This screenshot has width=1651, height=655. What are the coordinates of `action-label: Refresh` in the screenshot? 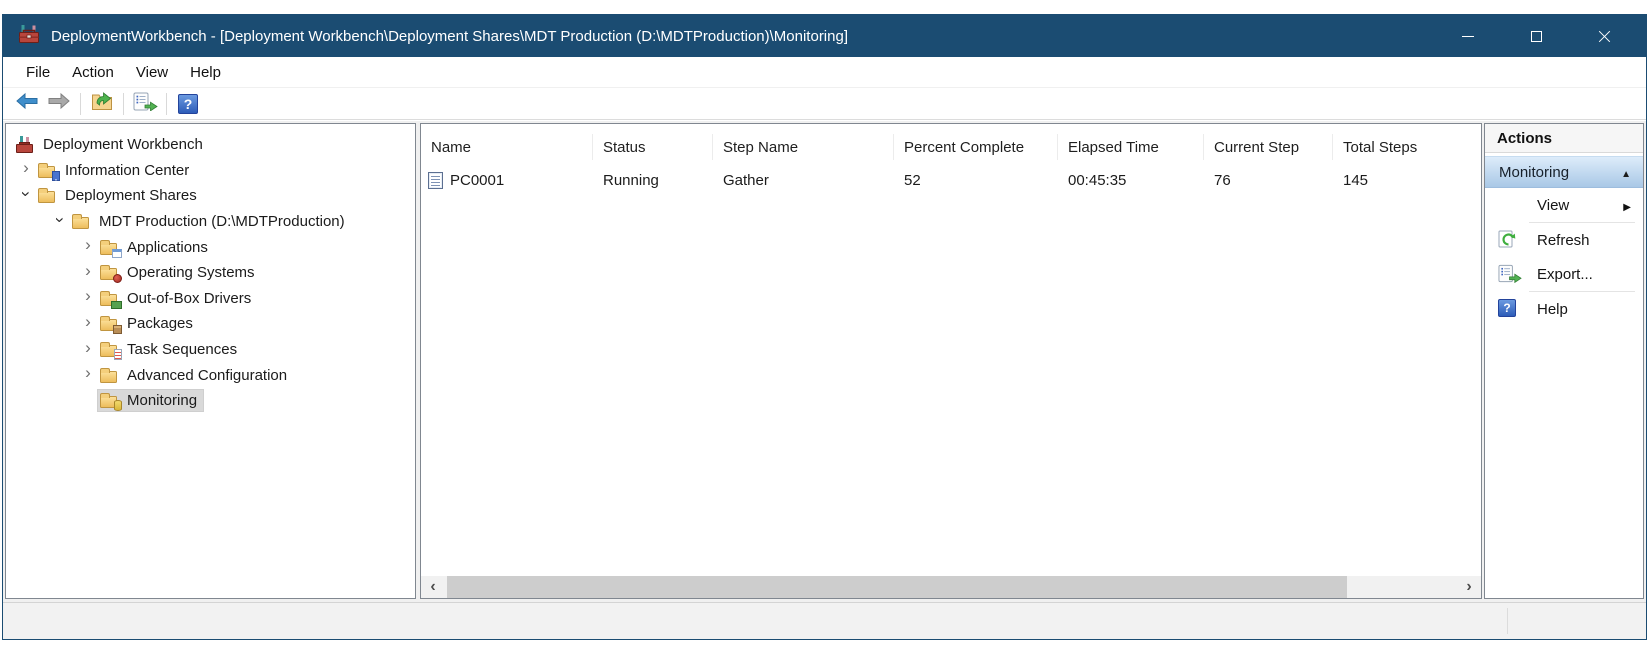 It's located at (1563, 240).